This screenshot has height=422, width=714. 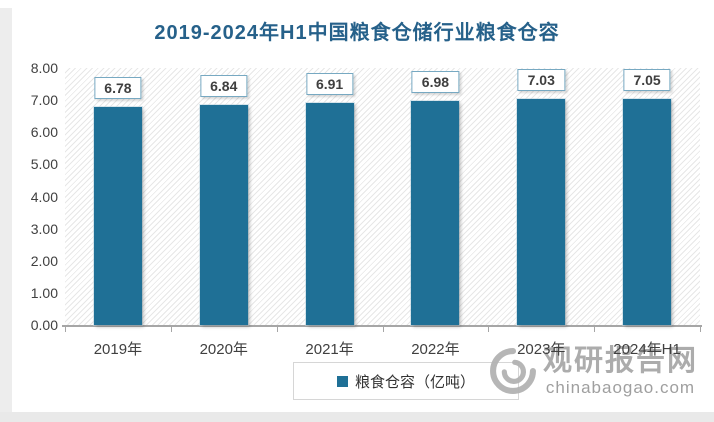 What do you see at coordinates (223, 215) in the screenshot?
I see `bar-2020年` at bounding box center [223, 215].